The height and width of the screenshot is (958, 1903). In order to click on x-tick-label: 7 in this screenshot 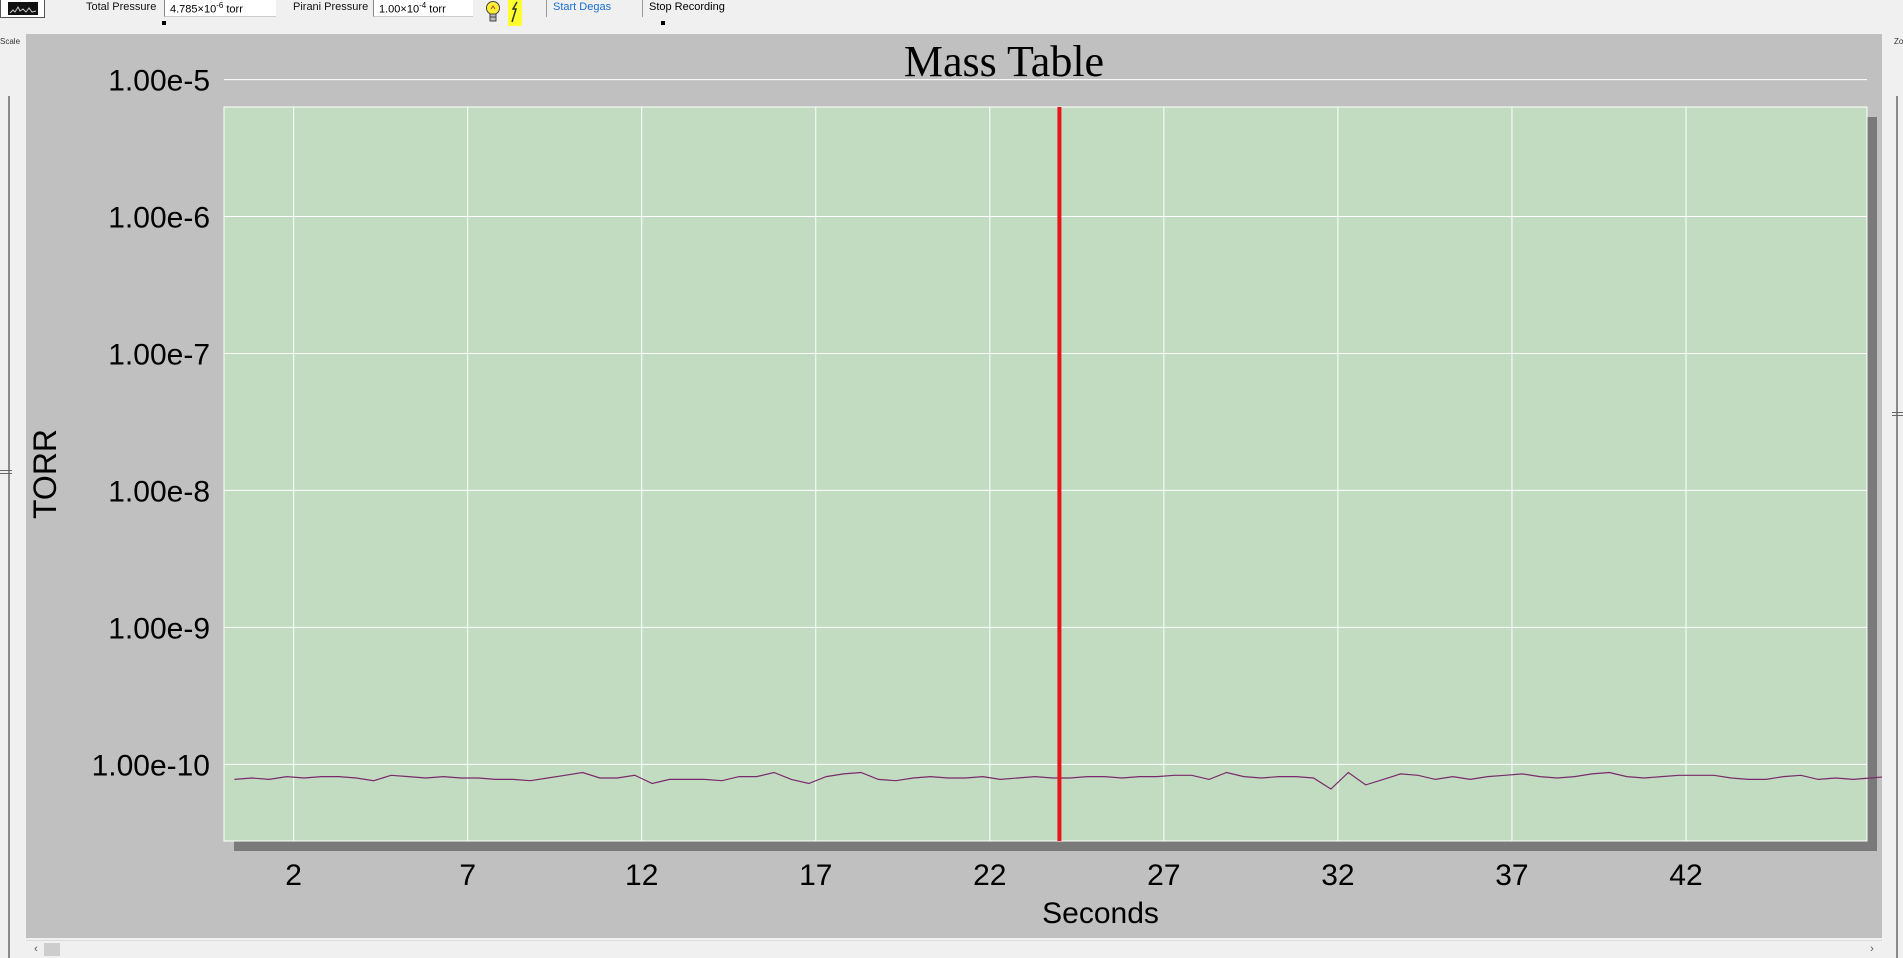, I will do `click(467, 875)`.